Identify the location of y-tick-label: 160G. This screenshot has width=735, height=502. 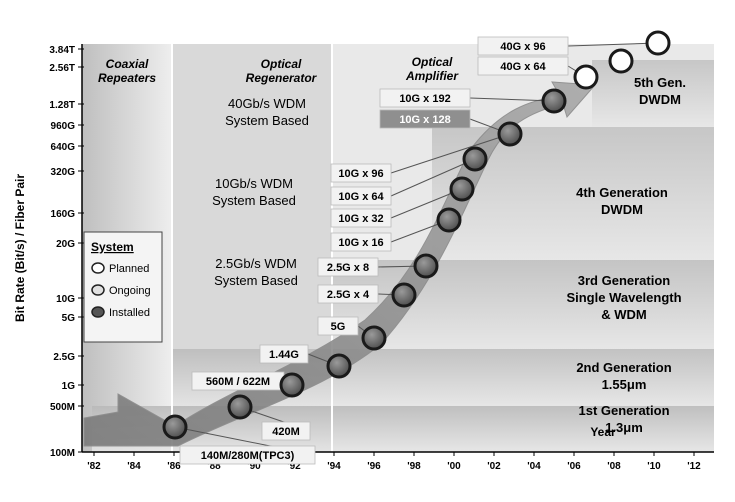
(63, 214).